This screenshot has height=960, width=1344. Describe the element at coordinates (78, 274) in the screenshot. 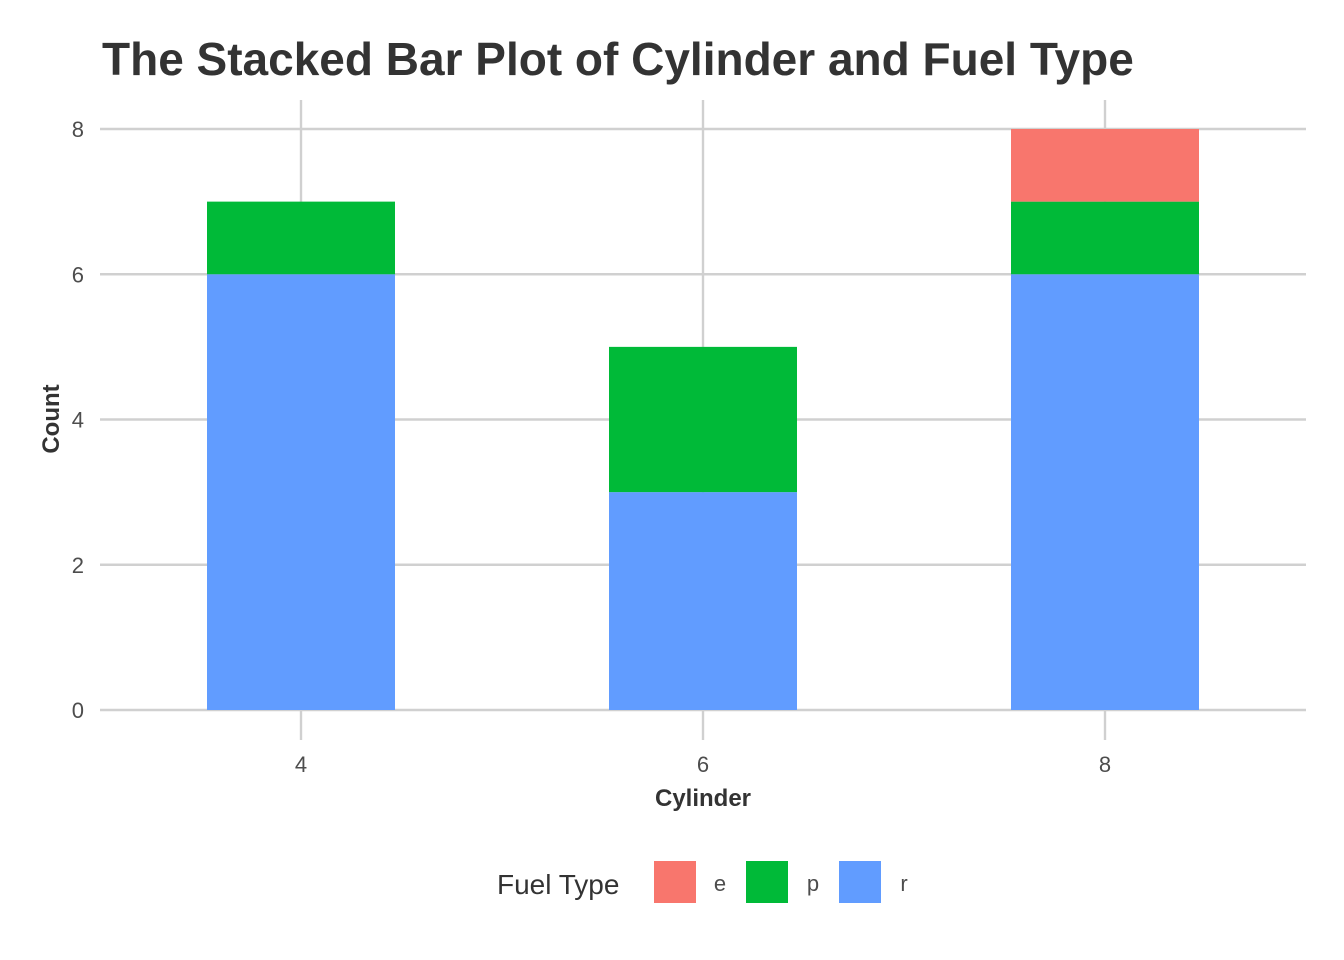

I see `y-tick-label: 6` at that location.